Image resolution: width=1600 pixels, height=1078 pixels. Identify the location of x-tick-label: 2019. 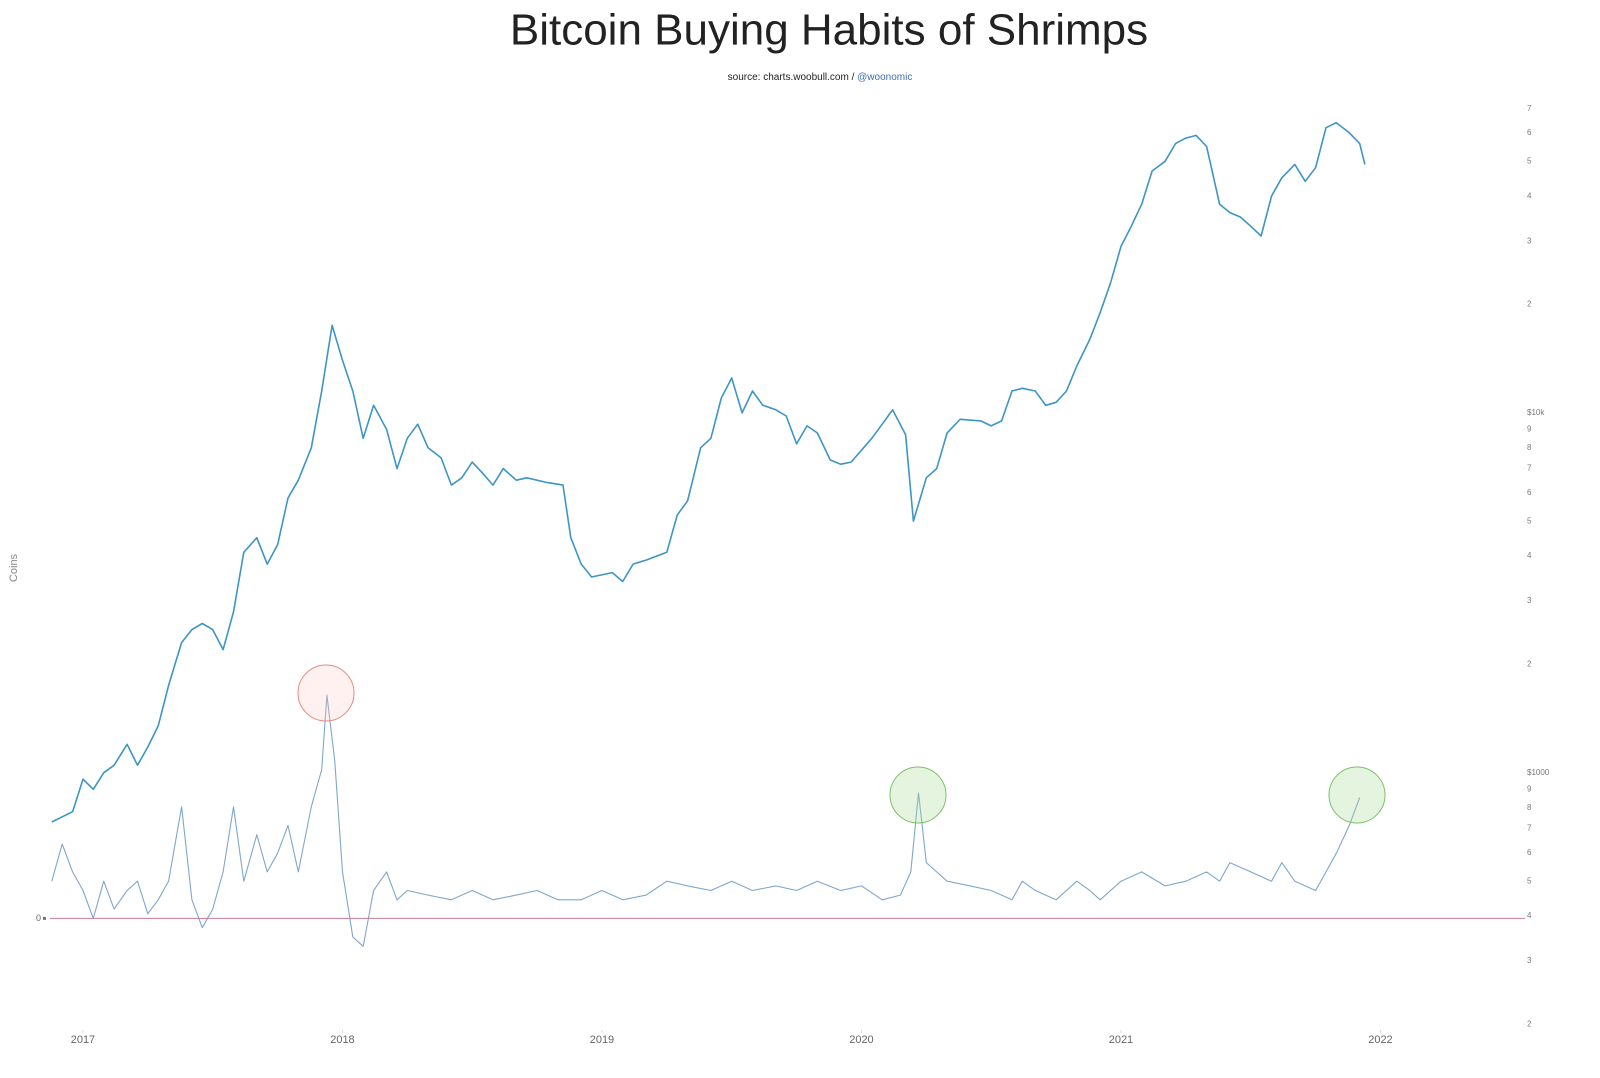
(602, 1040).